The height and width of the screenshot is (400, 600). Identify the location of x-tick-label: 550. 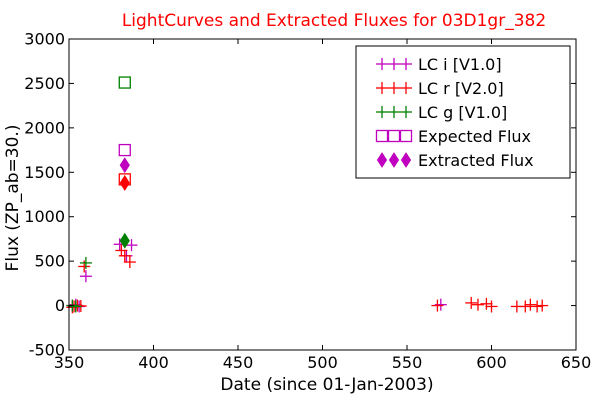
(407, 362).